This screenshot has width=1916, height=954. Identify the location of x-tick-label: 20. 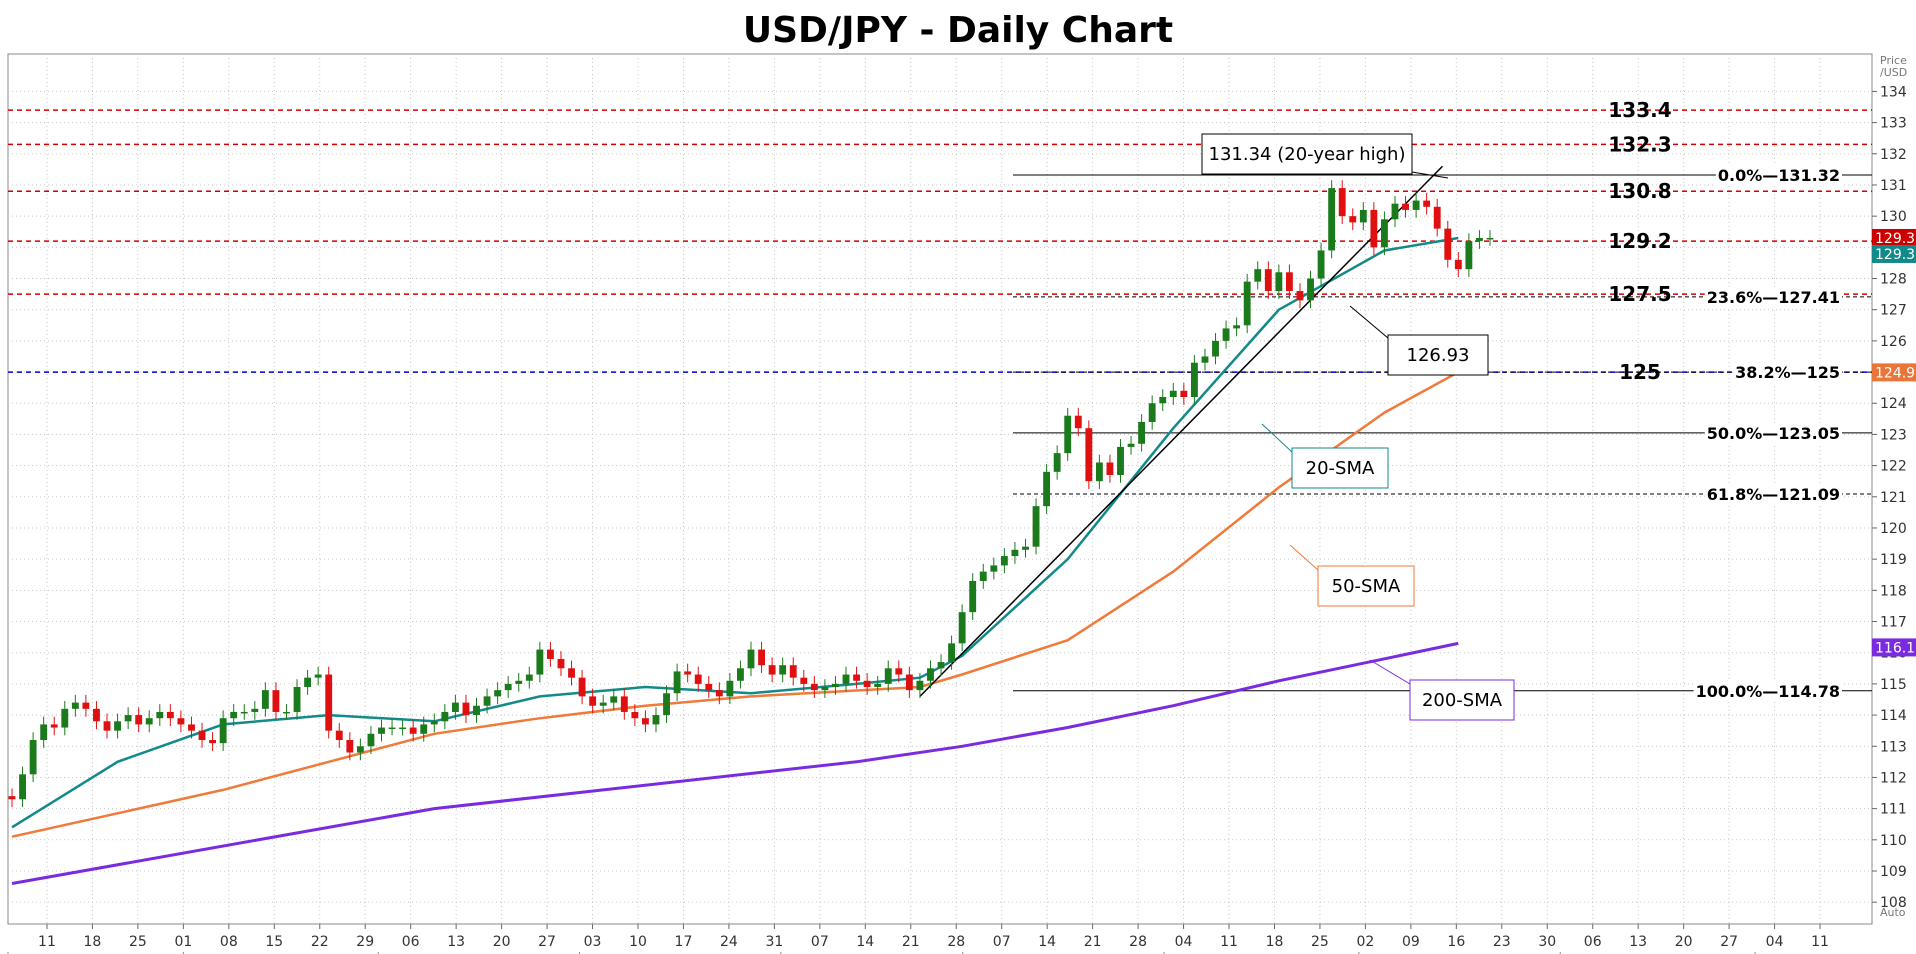
(1684, 942).